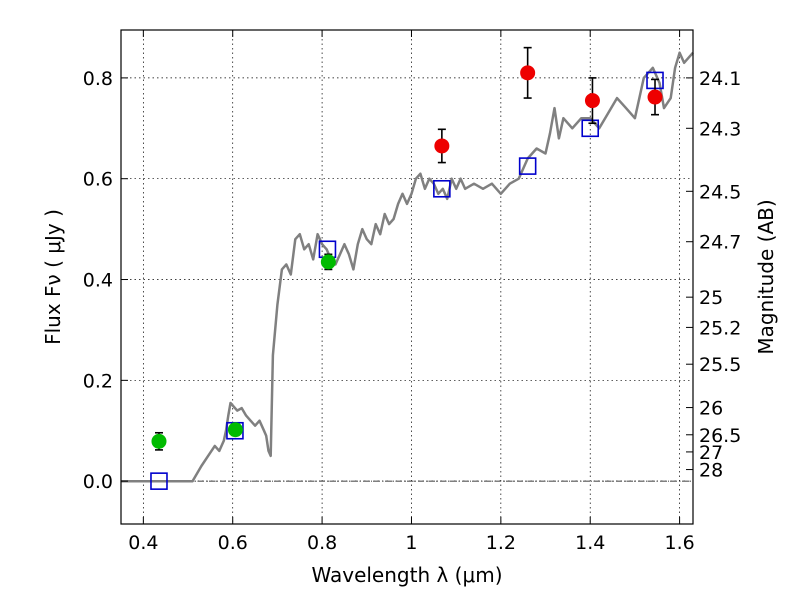  What do you see at coordinates (98, 482) in the screenshot?
I see `y-tick-label: 0.0` at bounding box center [98, 482].